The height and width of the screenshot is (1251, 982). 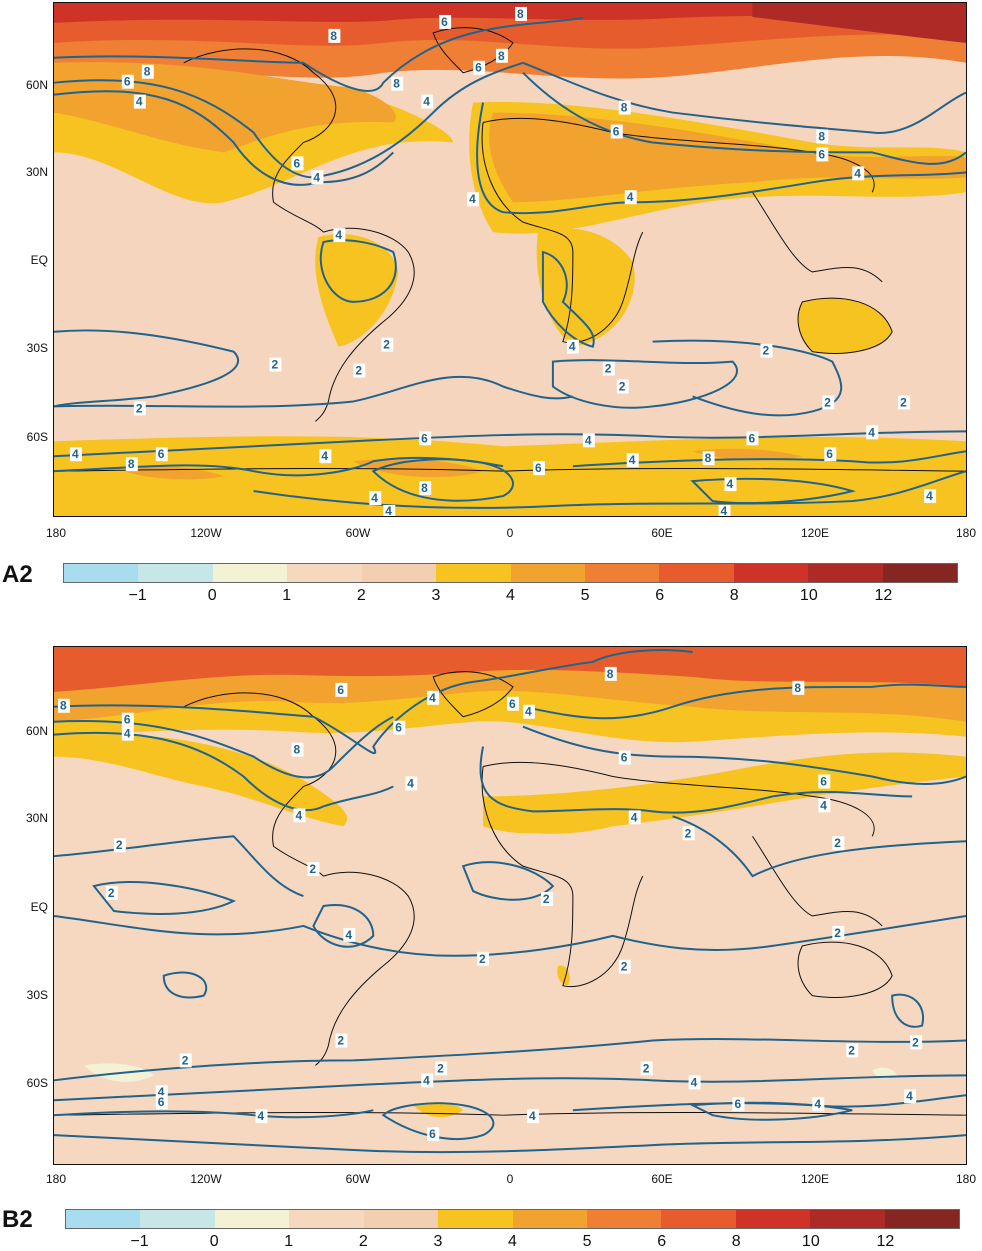 I want to click on lat-label-60n-b2: 60N, so click(x=36, y=731).